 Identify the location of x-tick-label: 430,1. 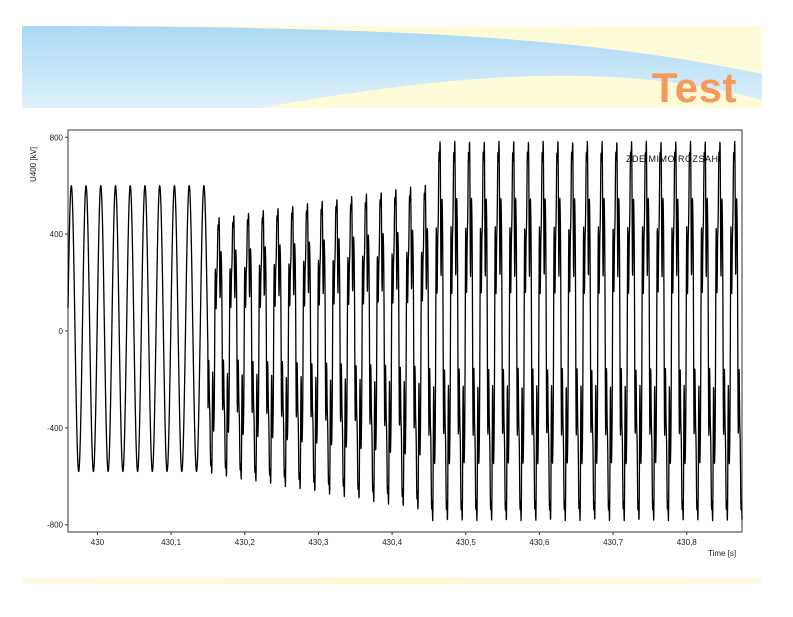
(171, 542).